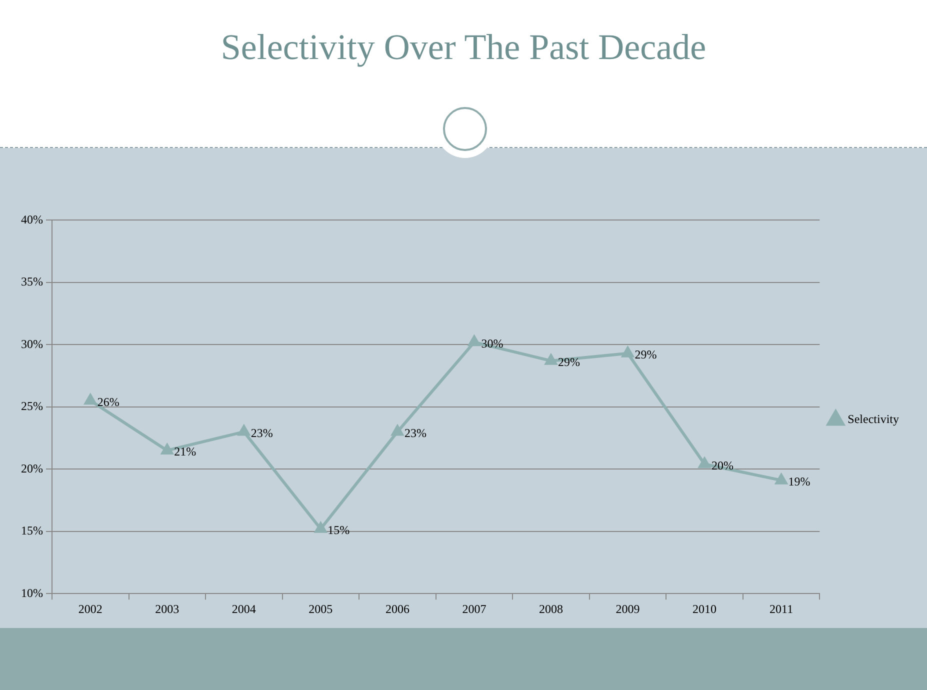  What do you see at coordinates (723, 465) in the screenshot?
I see `data-label: 20%` at bounding box center [723, 465].